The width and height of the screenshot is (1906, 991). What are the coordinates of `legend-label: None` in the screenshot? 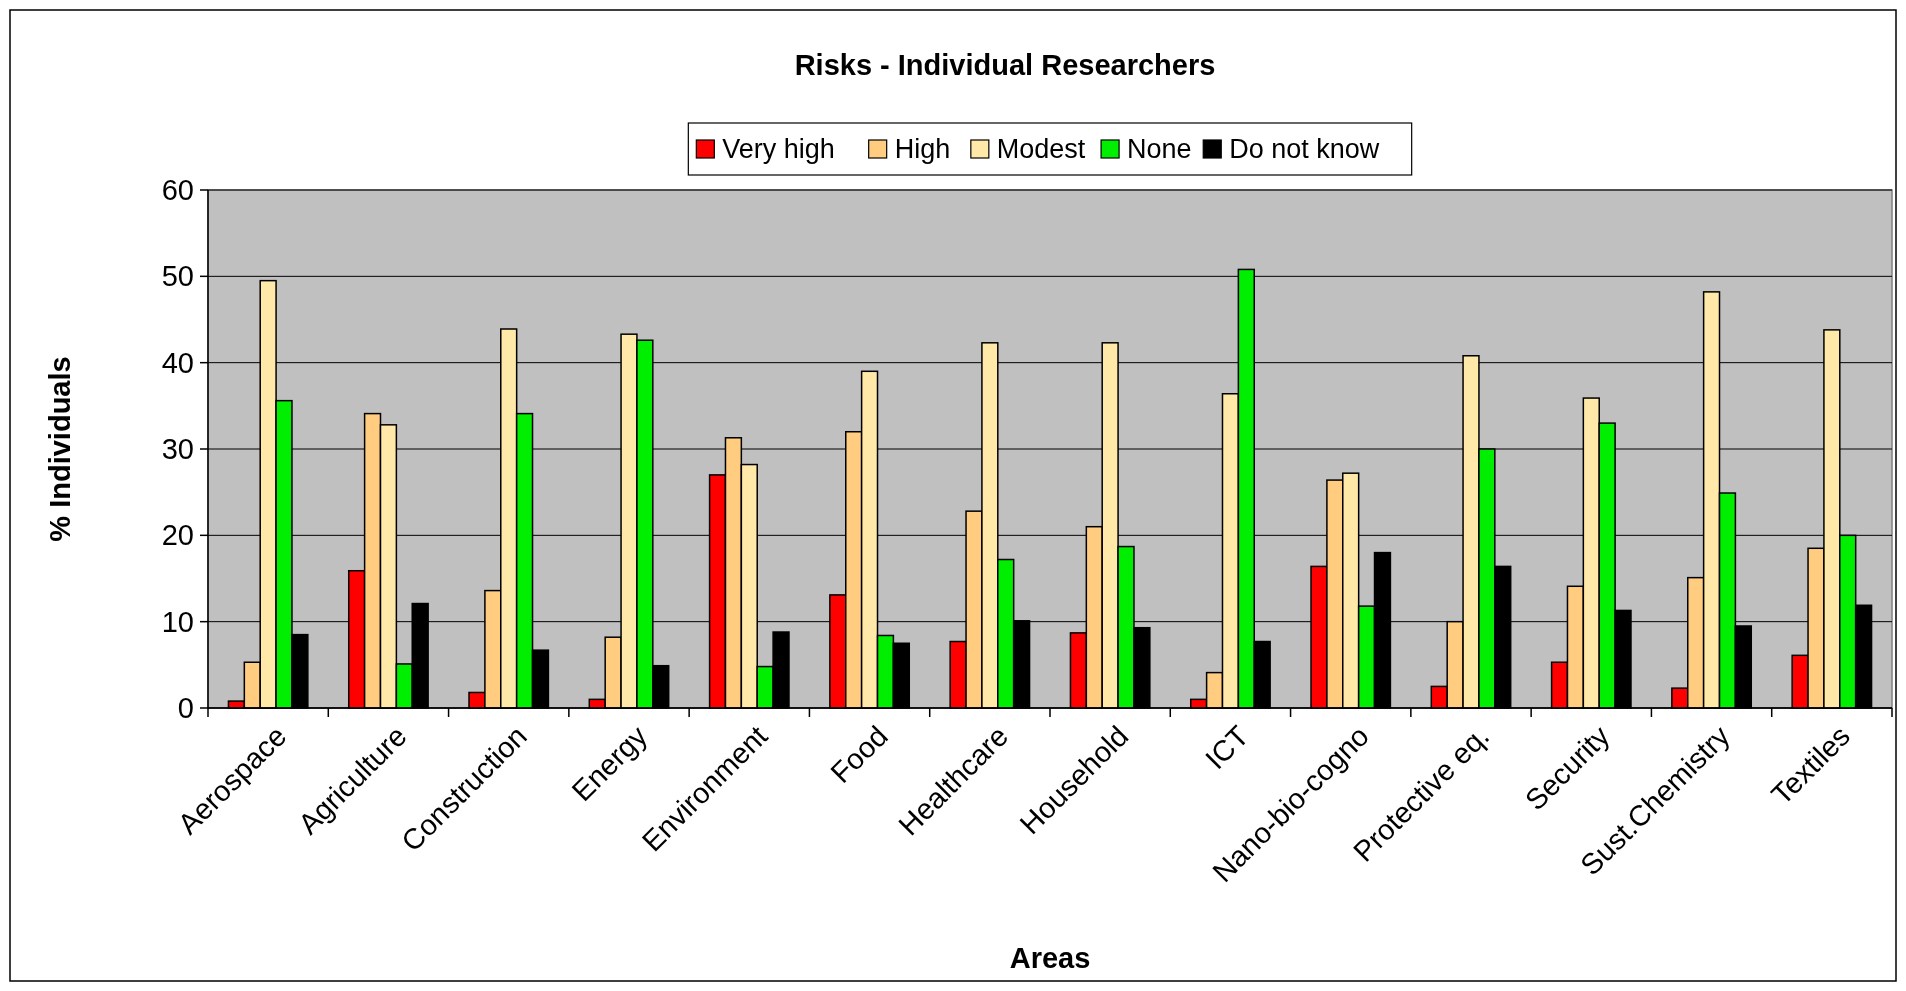 It's located at (1159, 149).